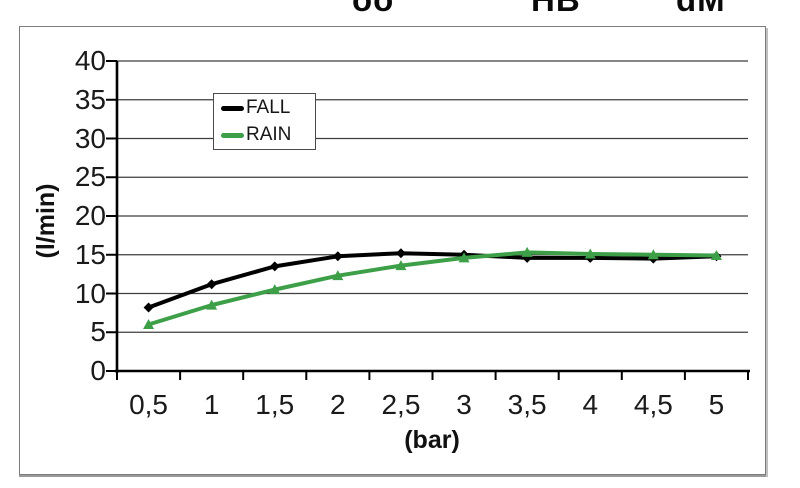 The height and width of the screenshot is (488, 800). What do you see at coordinates (556, 6) in the screenshot?
I see `header-fragment-2: HB` at bounding box center [556, 6].